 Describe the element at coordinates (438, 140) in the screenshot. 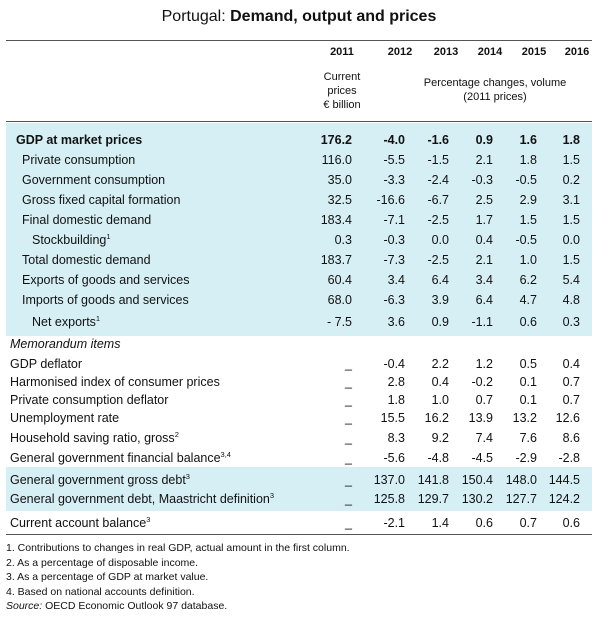

I see `cell-2013: -1.6` at that location.